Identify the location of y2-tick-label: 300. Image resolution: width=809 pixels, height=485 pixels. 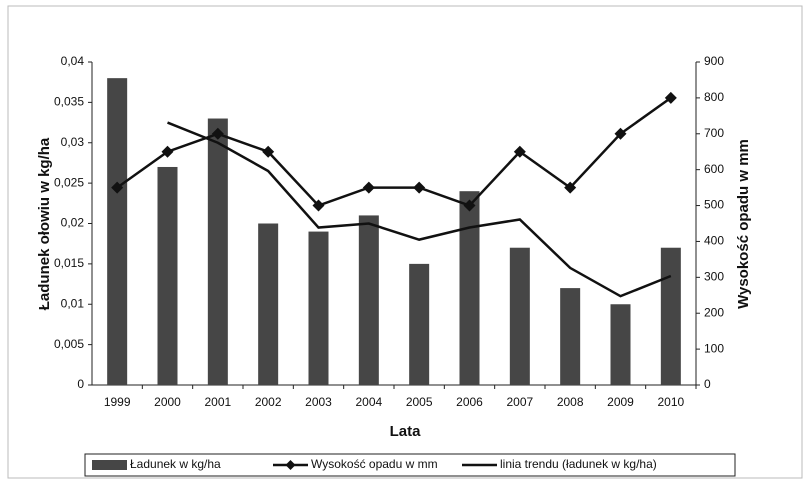
(714, 277).